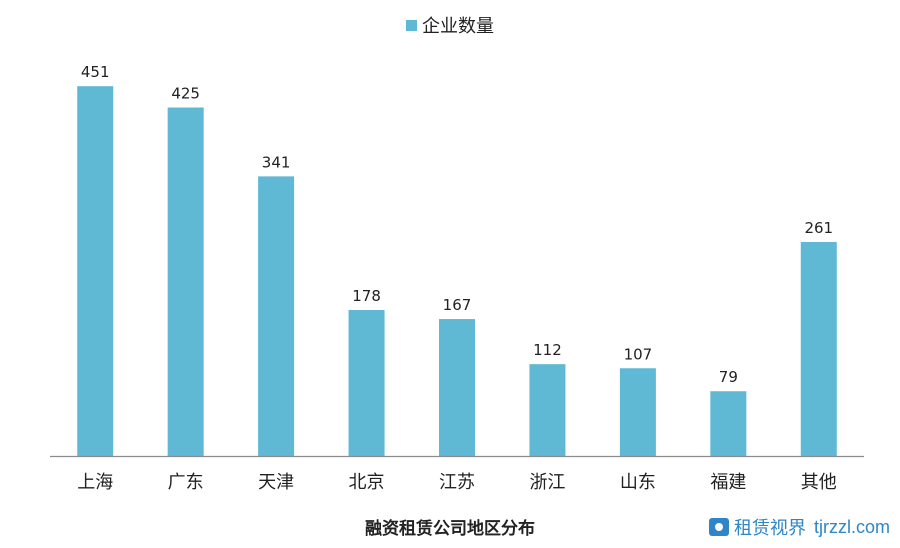  Describe the element at coordinates (457, 305) in the screenshot. I see `data-label: 167` at that location.